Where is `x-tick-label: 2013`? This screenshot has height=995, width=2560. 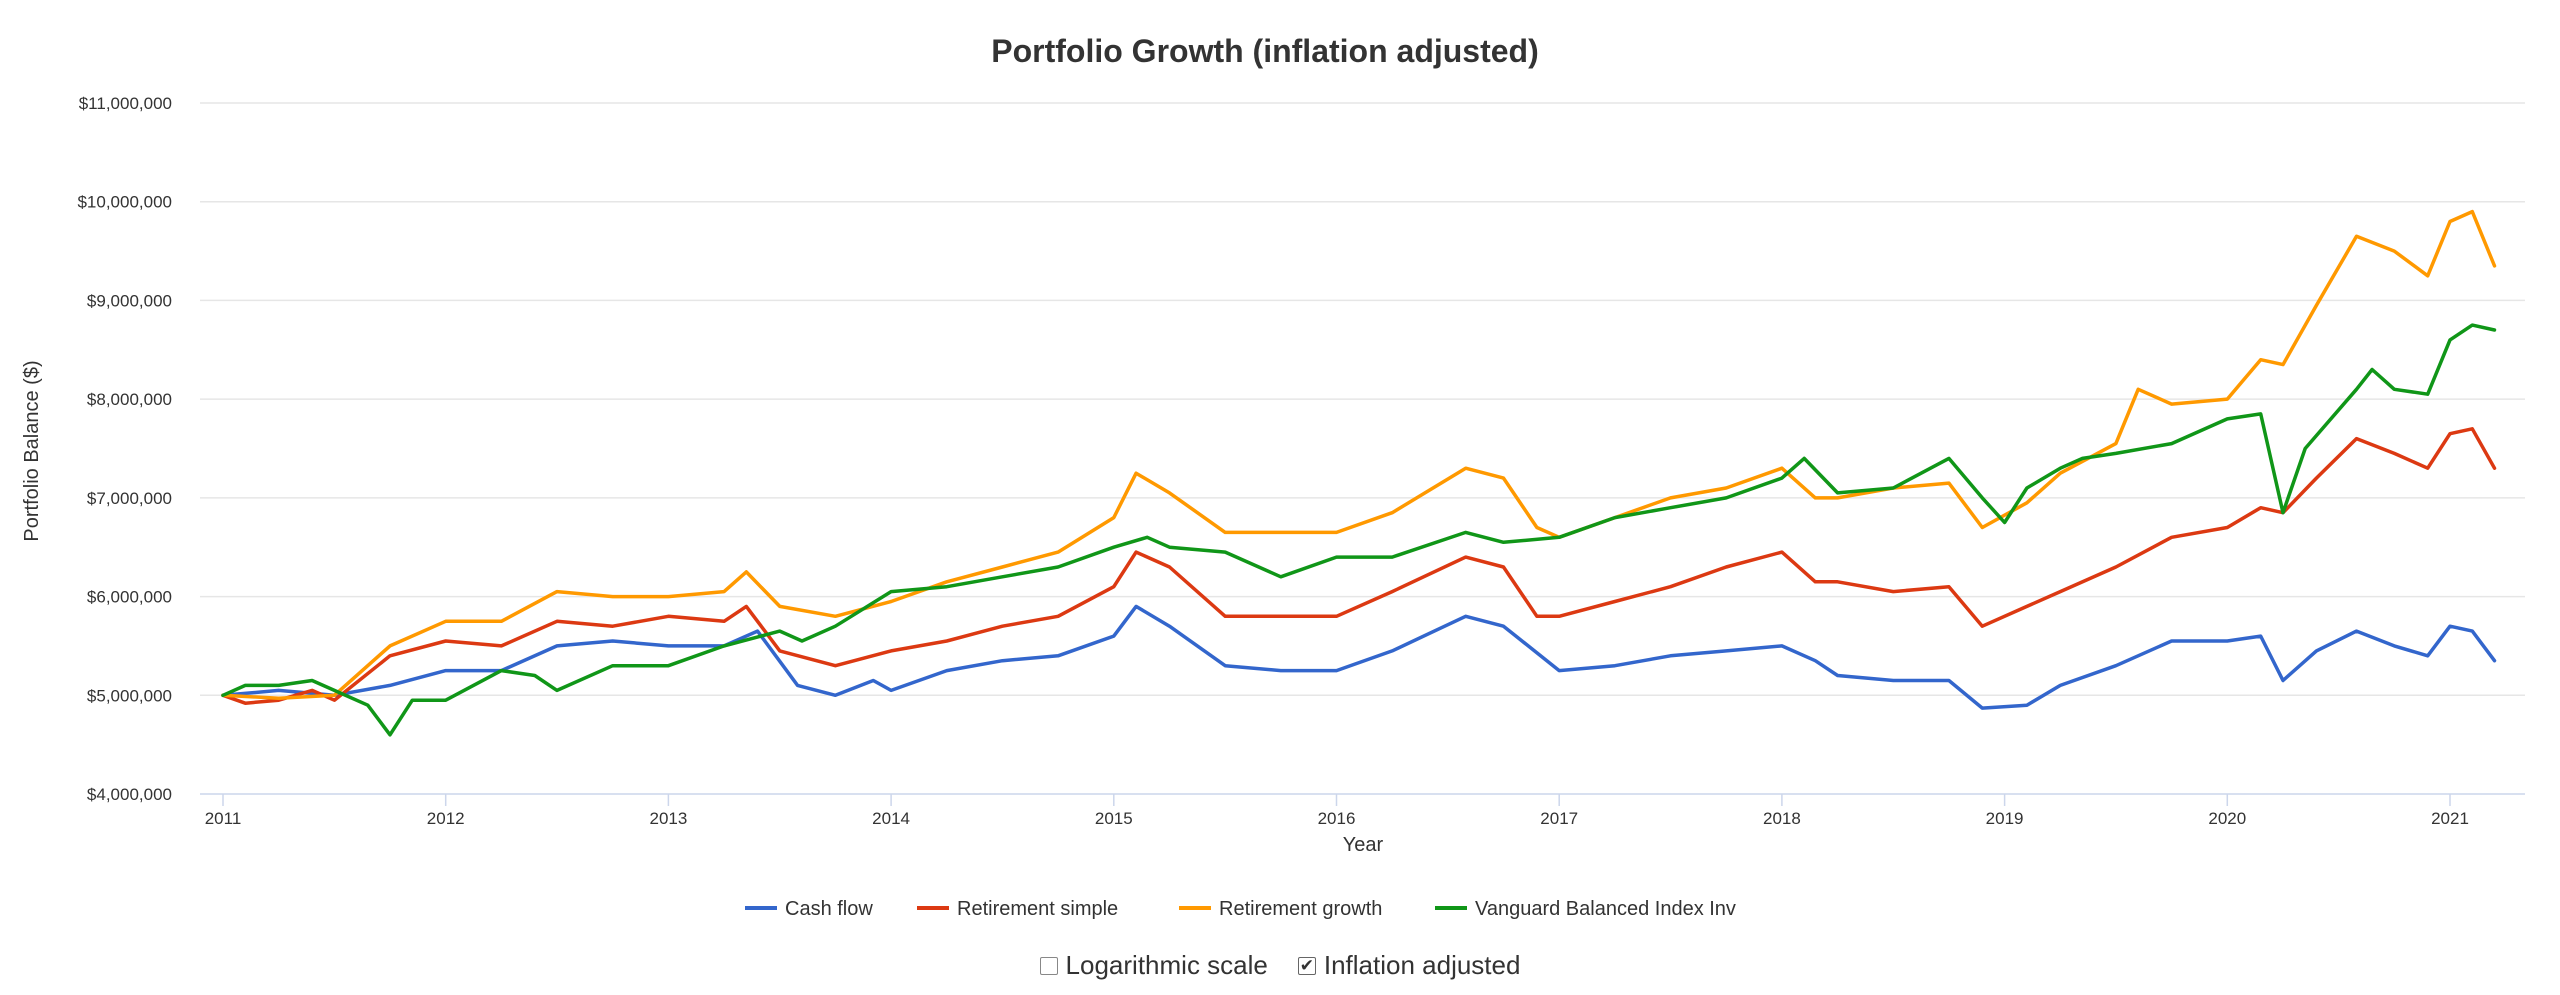
x-tick-label: 2013 is located at coordinates (668, 818).